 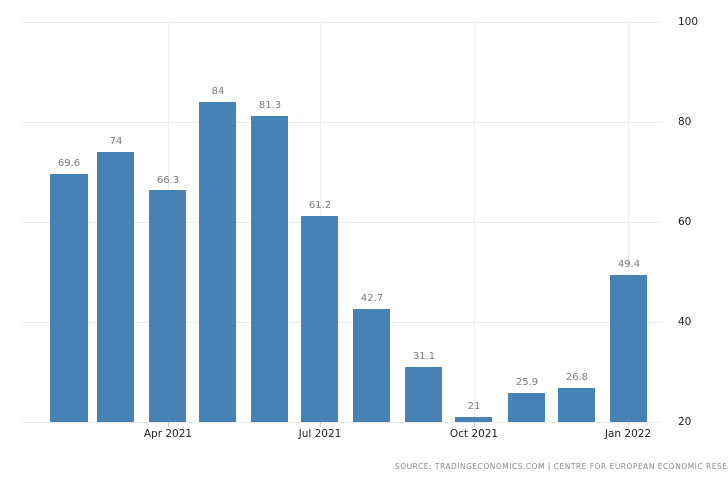 I want to click on bar-value-label: 31.1, so click(x=424, y=356).